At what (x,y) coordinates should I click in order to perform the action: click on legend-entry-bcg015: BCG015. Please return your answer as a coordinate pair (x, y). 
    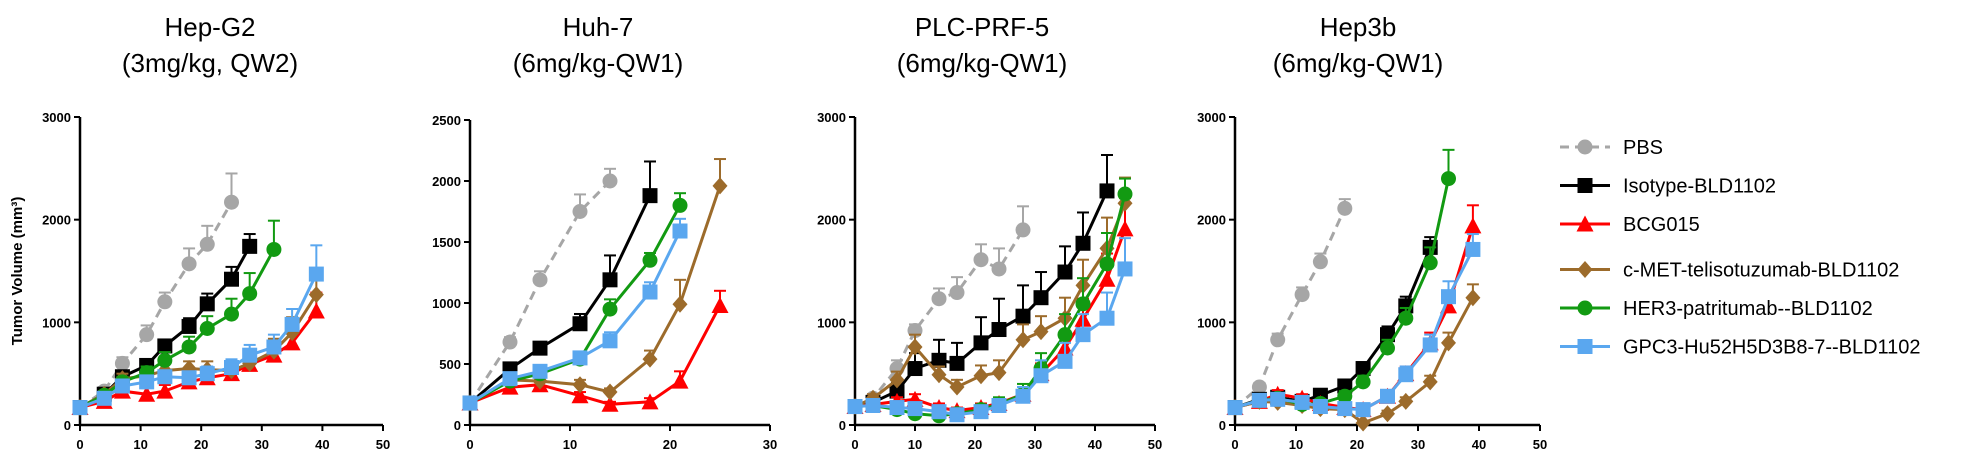
    Looking at the image, I should click on (1630, 225).